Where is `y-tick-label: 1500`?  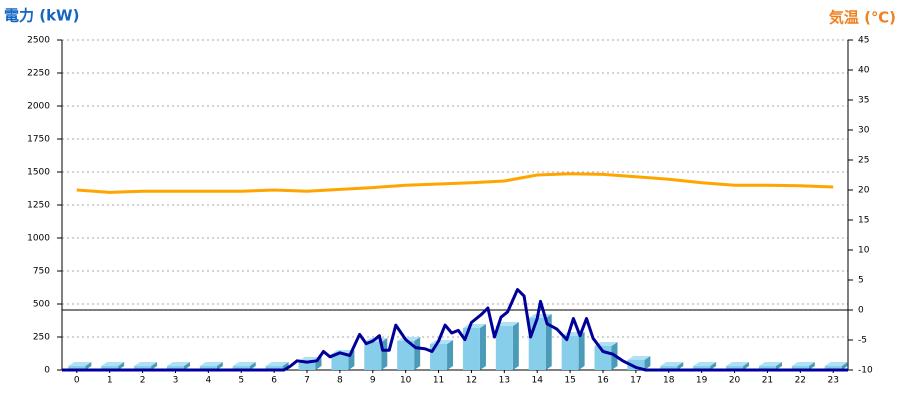
y-tick-label: 1500 is located at coordinates (38, 173).